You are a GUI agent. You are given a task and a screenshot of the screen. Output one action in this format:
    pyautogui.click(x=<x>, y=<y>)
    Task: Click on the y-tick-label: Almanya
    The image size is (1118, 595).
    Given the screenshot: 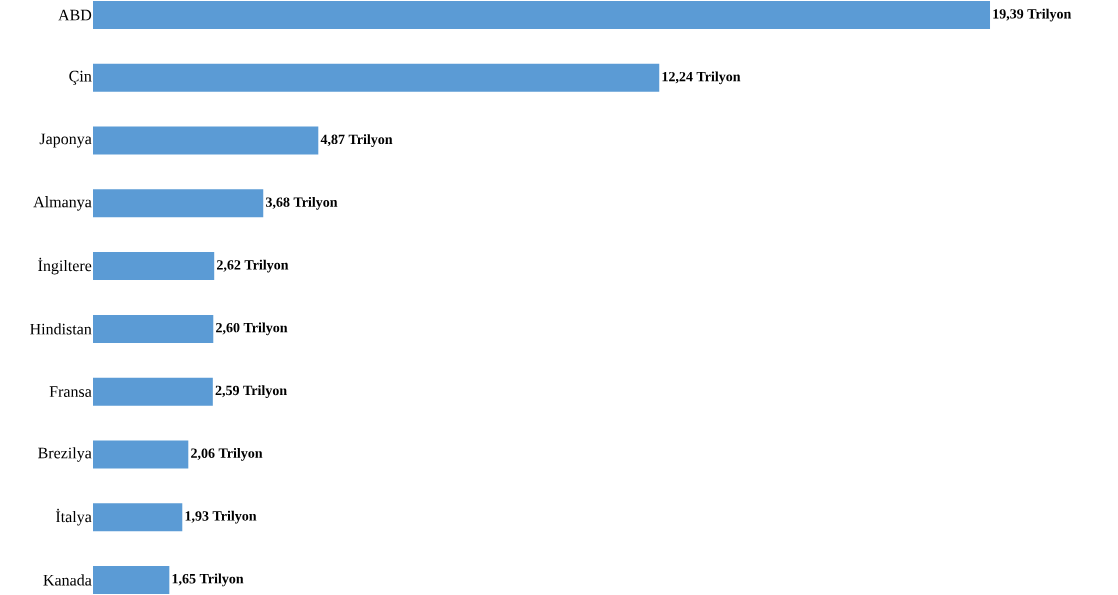 What is the action you would take?
    pyautogui.click(x=62, y=203)
    